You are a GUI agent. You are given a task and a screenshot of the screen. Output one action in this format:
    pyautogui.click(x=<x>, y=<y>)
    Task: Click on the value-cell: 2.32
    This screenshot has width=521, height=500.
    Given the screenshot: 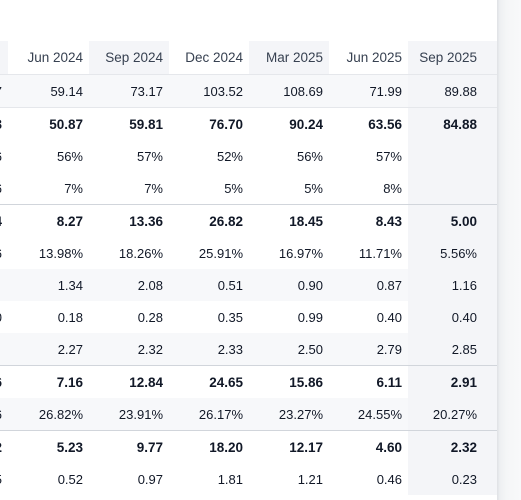 What is the action you would take?
    pyautogui.click(x=452, y=446)
    